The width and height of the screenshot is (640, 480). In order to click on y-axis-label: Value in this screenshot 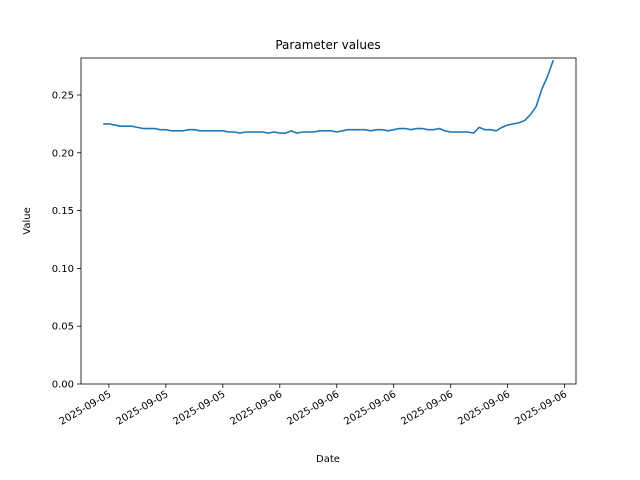, I will do `click(27, 220)`.